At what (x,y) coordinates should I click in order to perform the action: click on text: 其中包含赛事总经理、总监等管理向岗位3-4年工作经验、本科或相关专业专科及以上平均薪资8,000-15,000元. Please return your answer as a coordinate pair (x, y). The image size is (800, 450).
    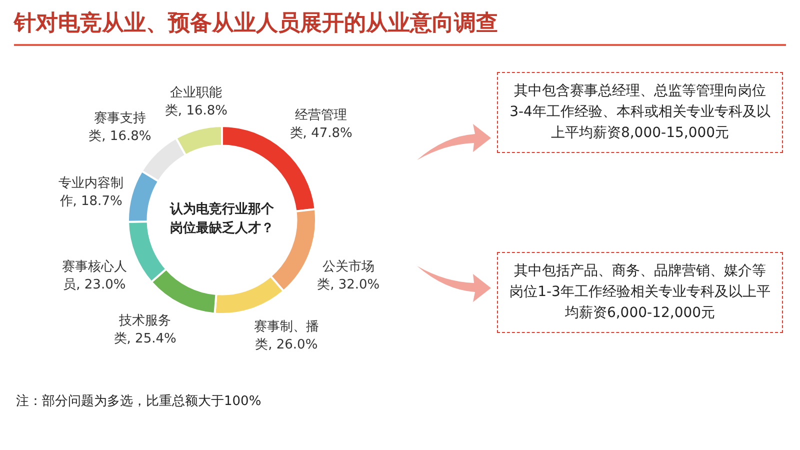
    Looking at the image, I should click on (640, 112).